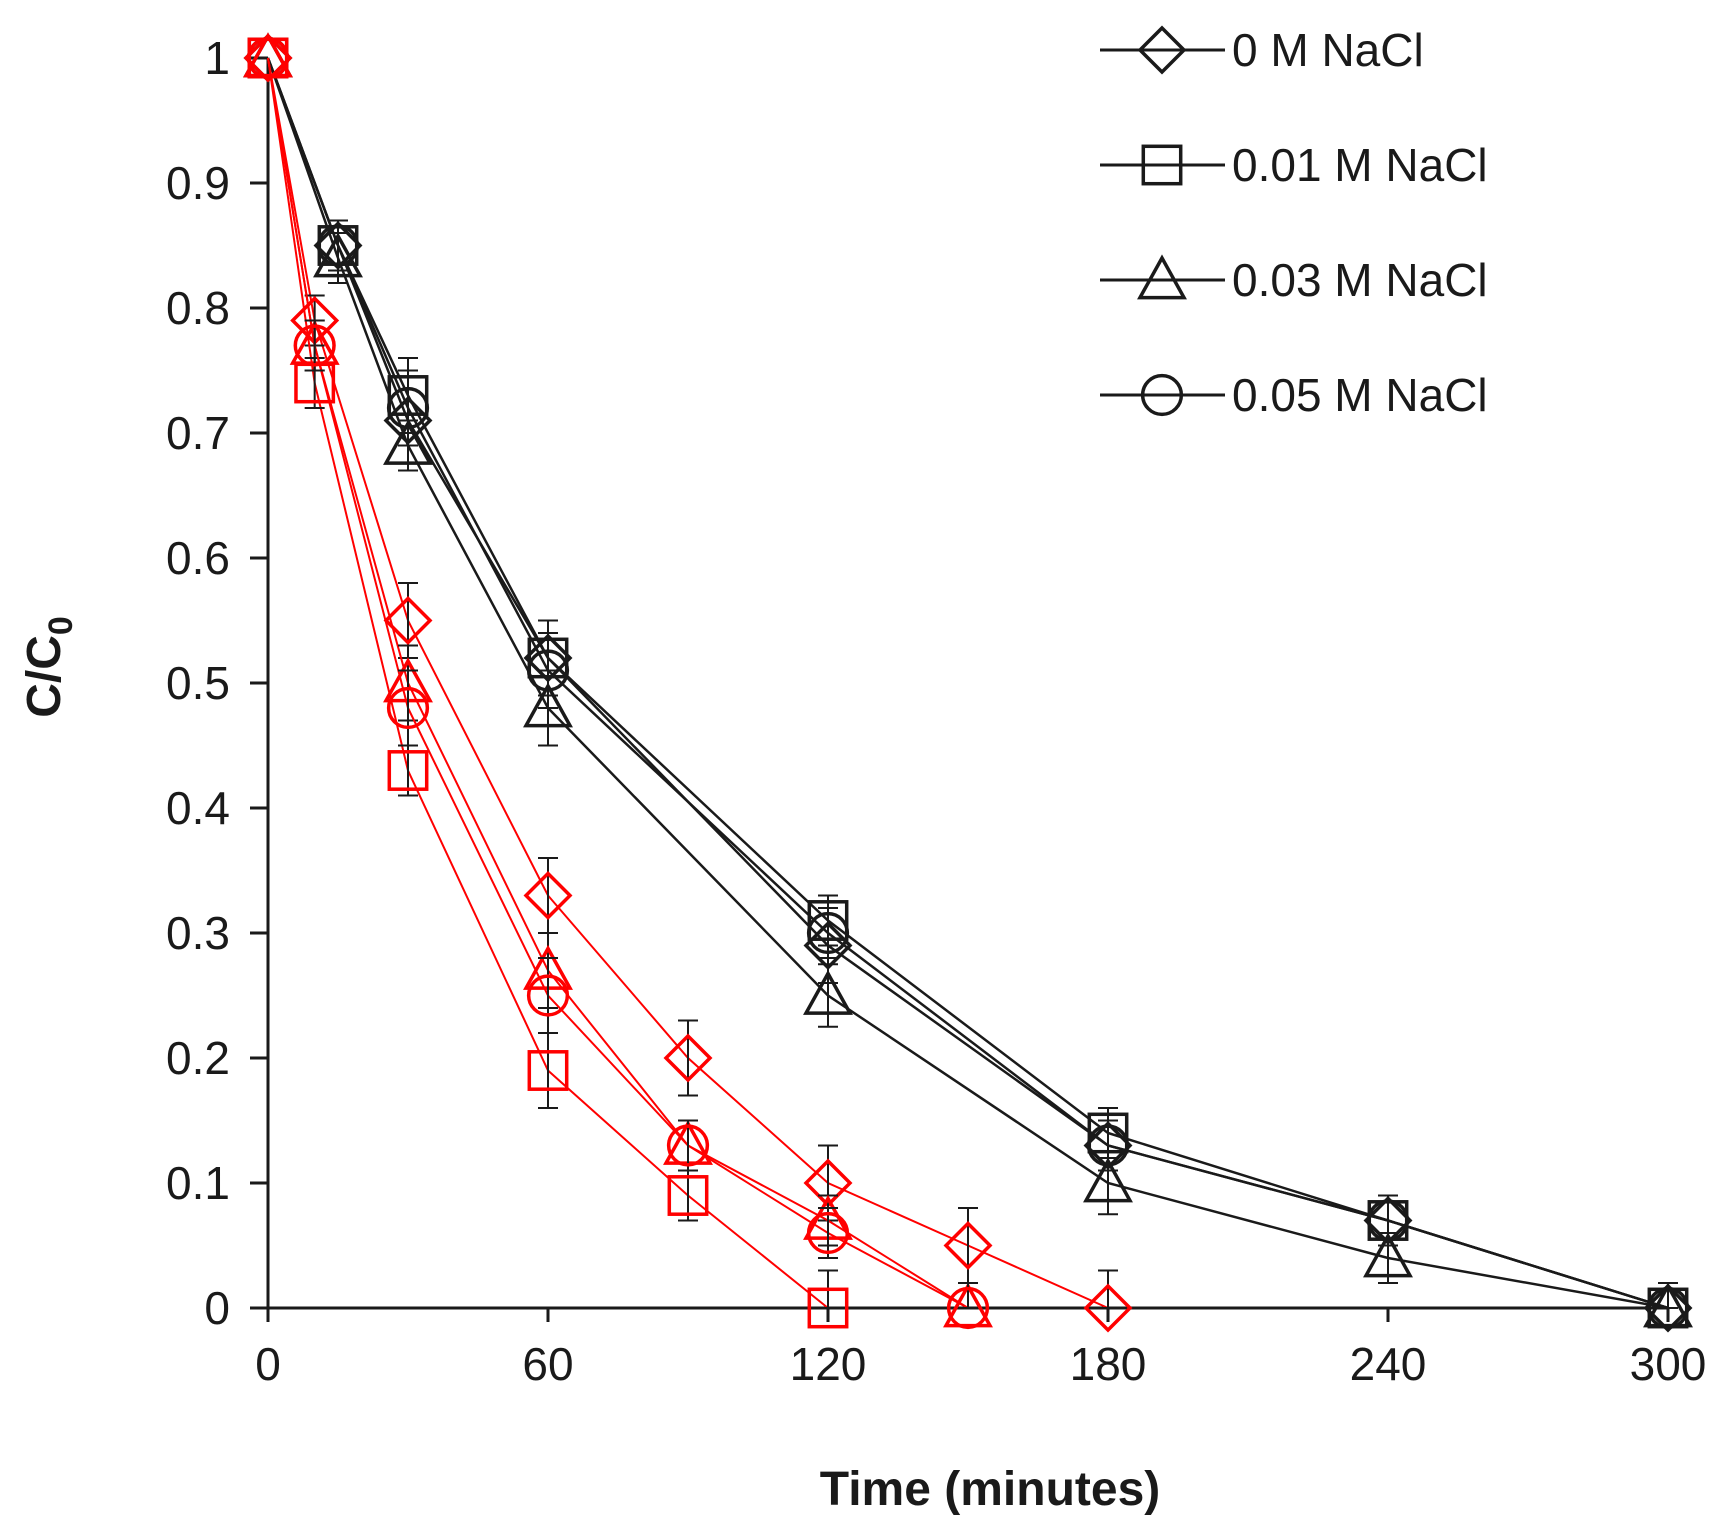 This screenshot has width=1725, height=1535. Describe the element at coordinates (1668, 1364) in the screenshot. I see `x-tick-label: 300` at that location.